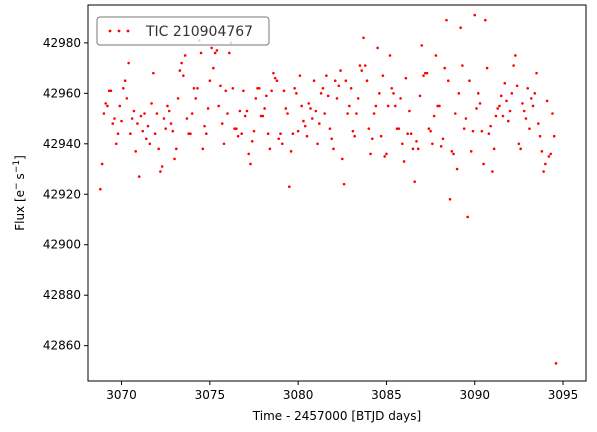 This screenshot has width=597, height=432. I want to click on y-axis-label: Flux [e− s−1], so click(19, 193).